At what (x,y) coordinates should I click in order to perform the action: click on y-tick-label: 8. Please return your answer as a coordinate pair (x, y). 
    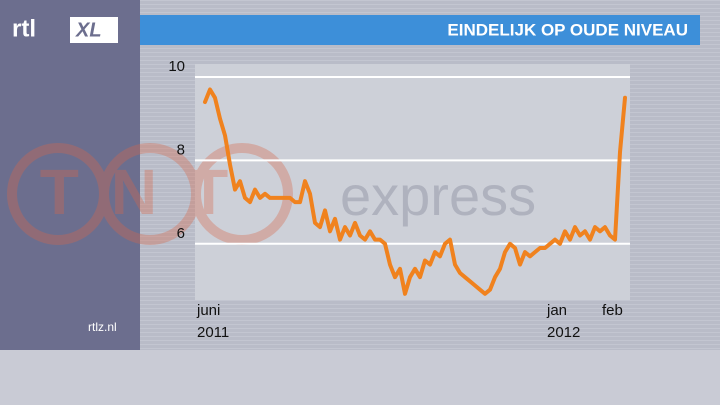
    Looking at the image, I should click on (181, 149).